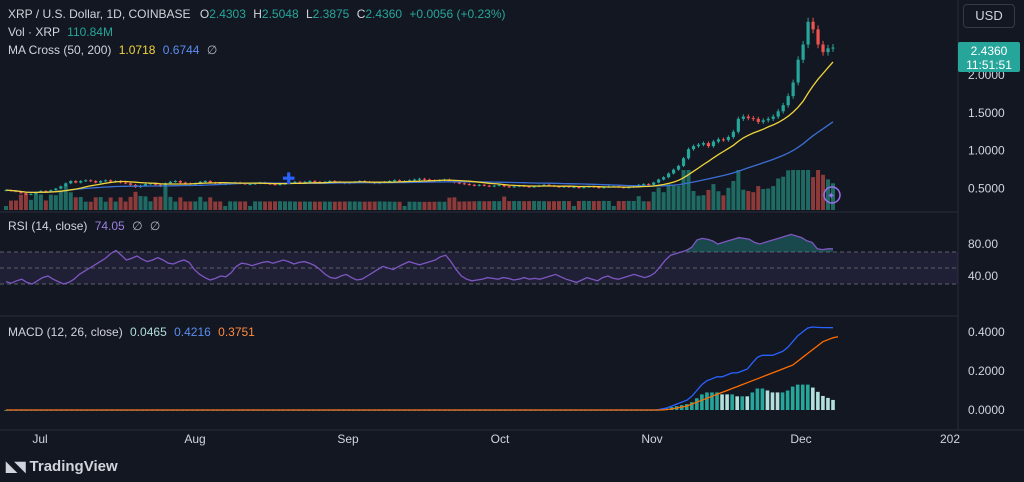 Image resolution: width=1024 pixels, height=482 pixels. What do you see at coordinates (986, 332) in the screenshot?
I see `macd-tick-label: 0.4000` at bounding box center [986, 332].